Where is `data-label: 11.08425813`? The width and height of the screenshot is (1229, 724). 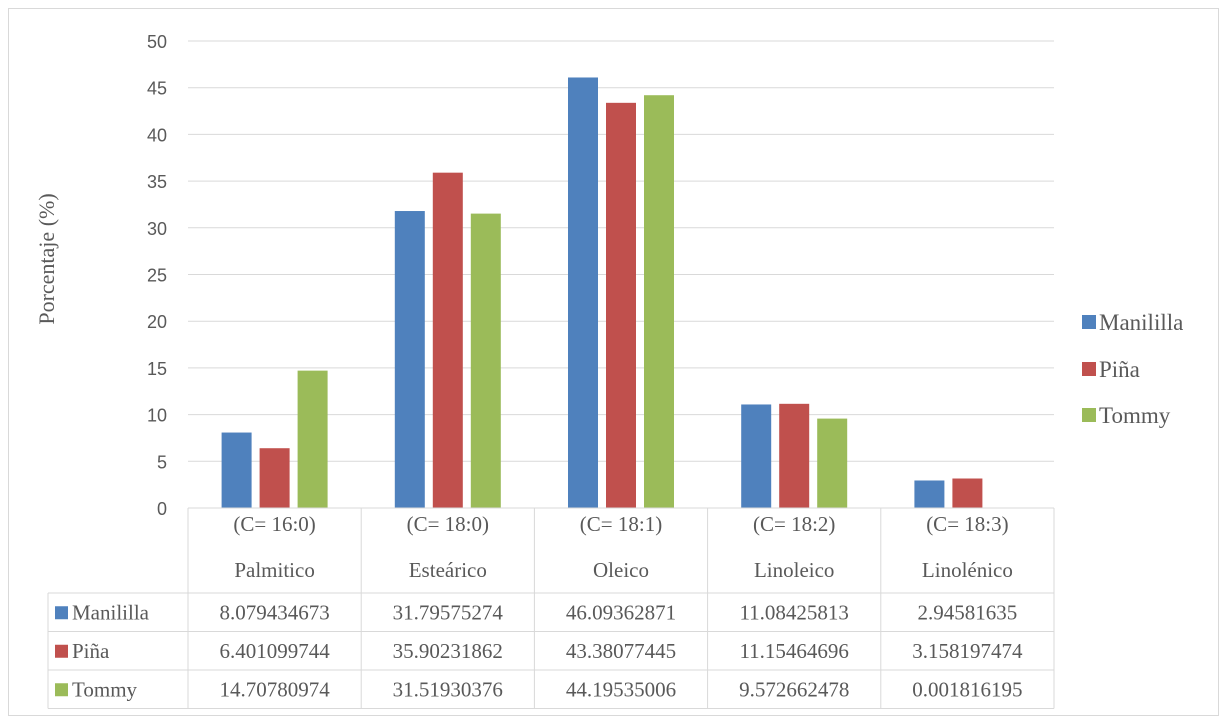 data-label: 11.08425813 is located at coordinates (793, 612).